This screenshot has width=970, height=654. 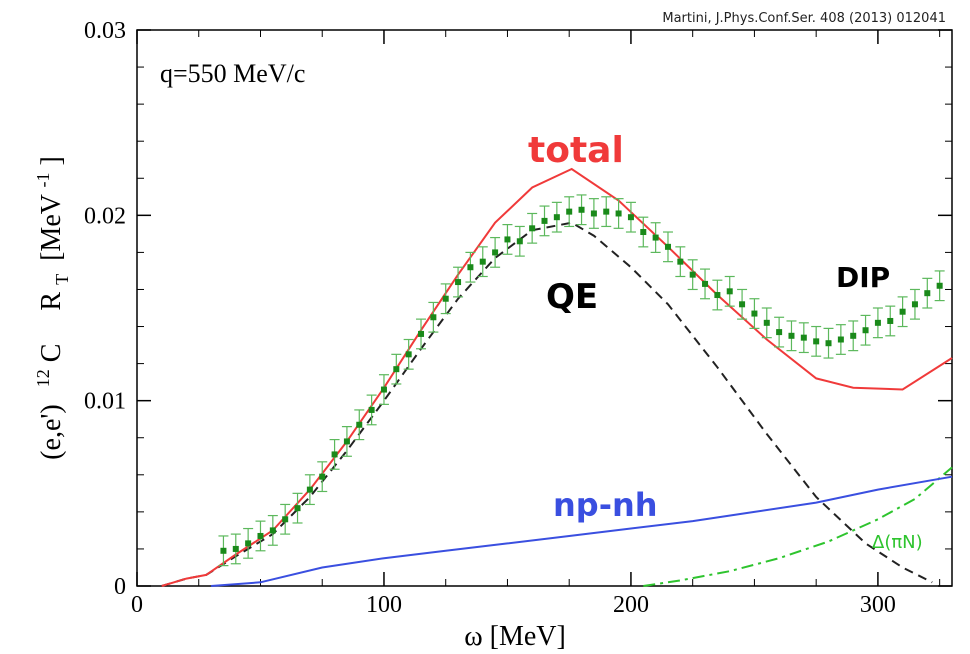 I want to click on kinematics-label: q=550 MeV/c, so click(x=232, y=73).